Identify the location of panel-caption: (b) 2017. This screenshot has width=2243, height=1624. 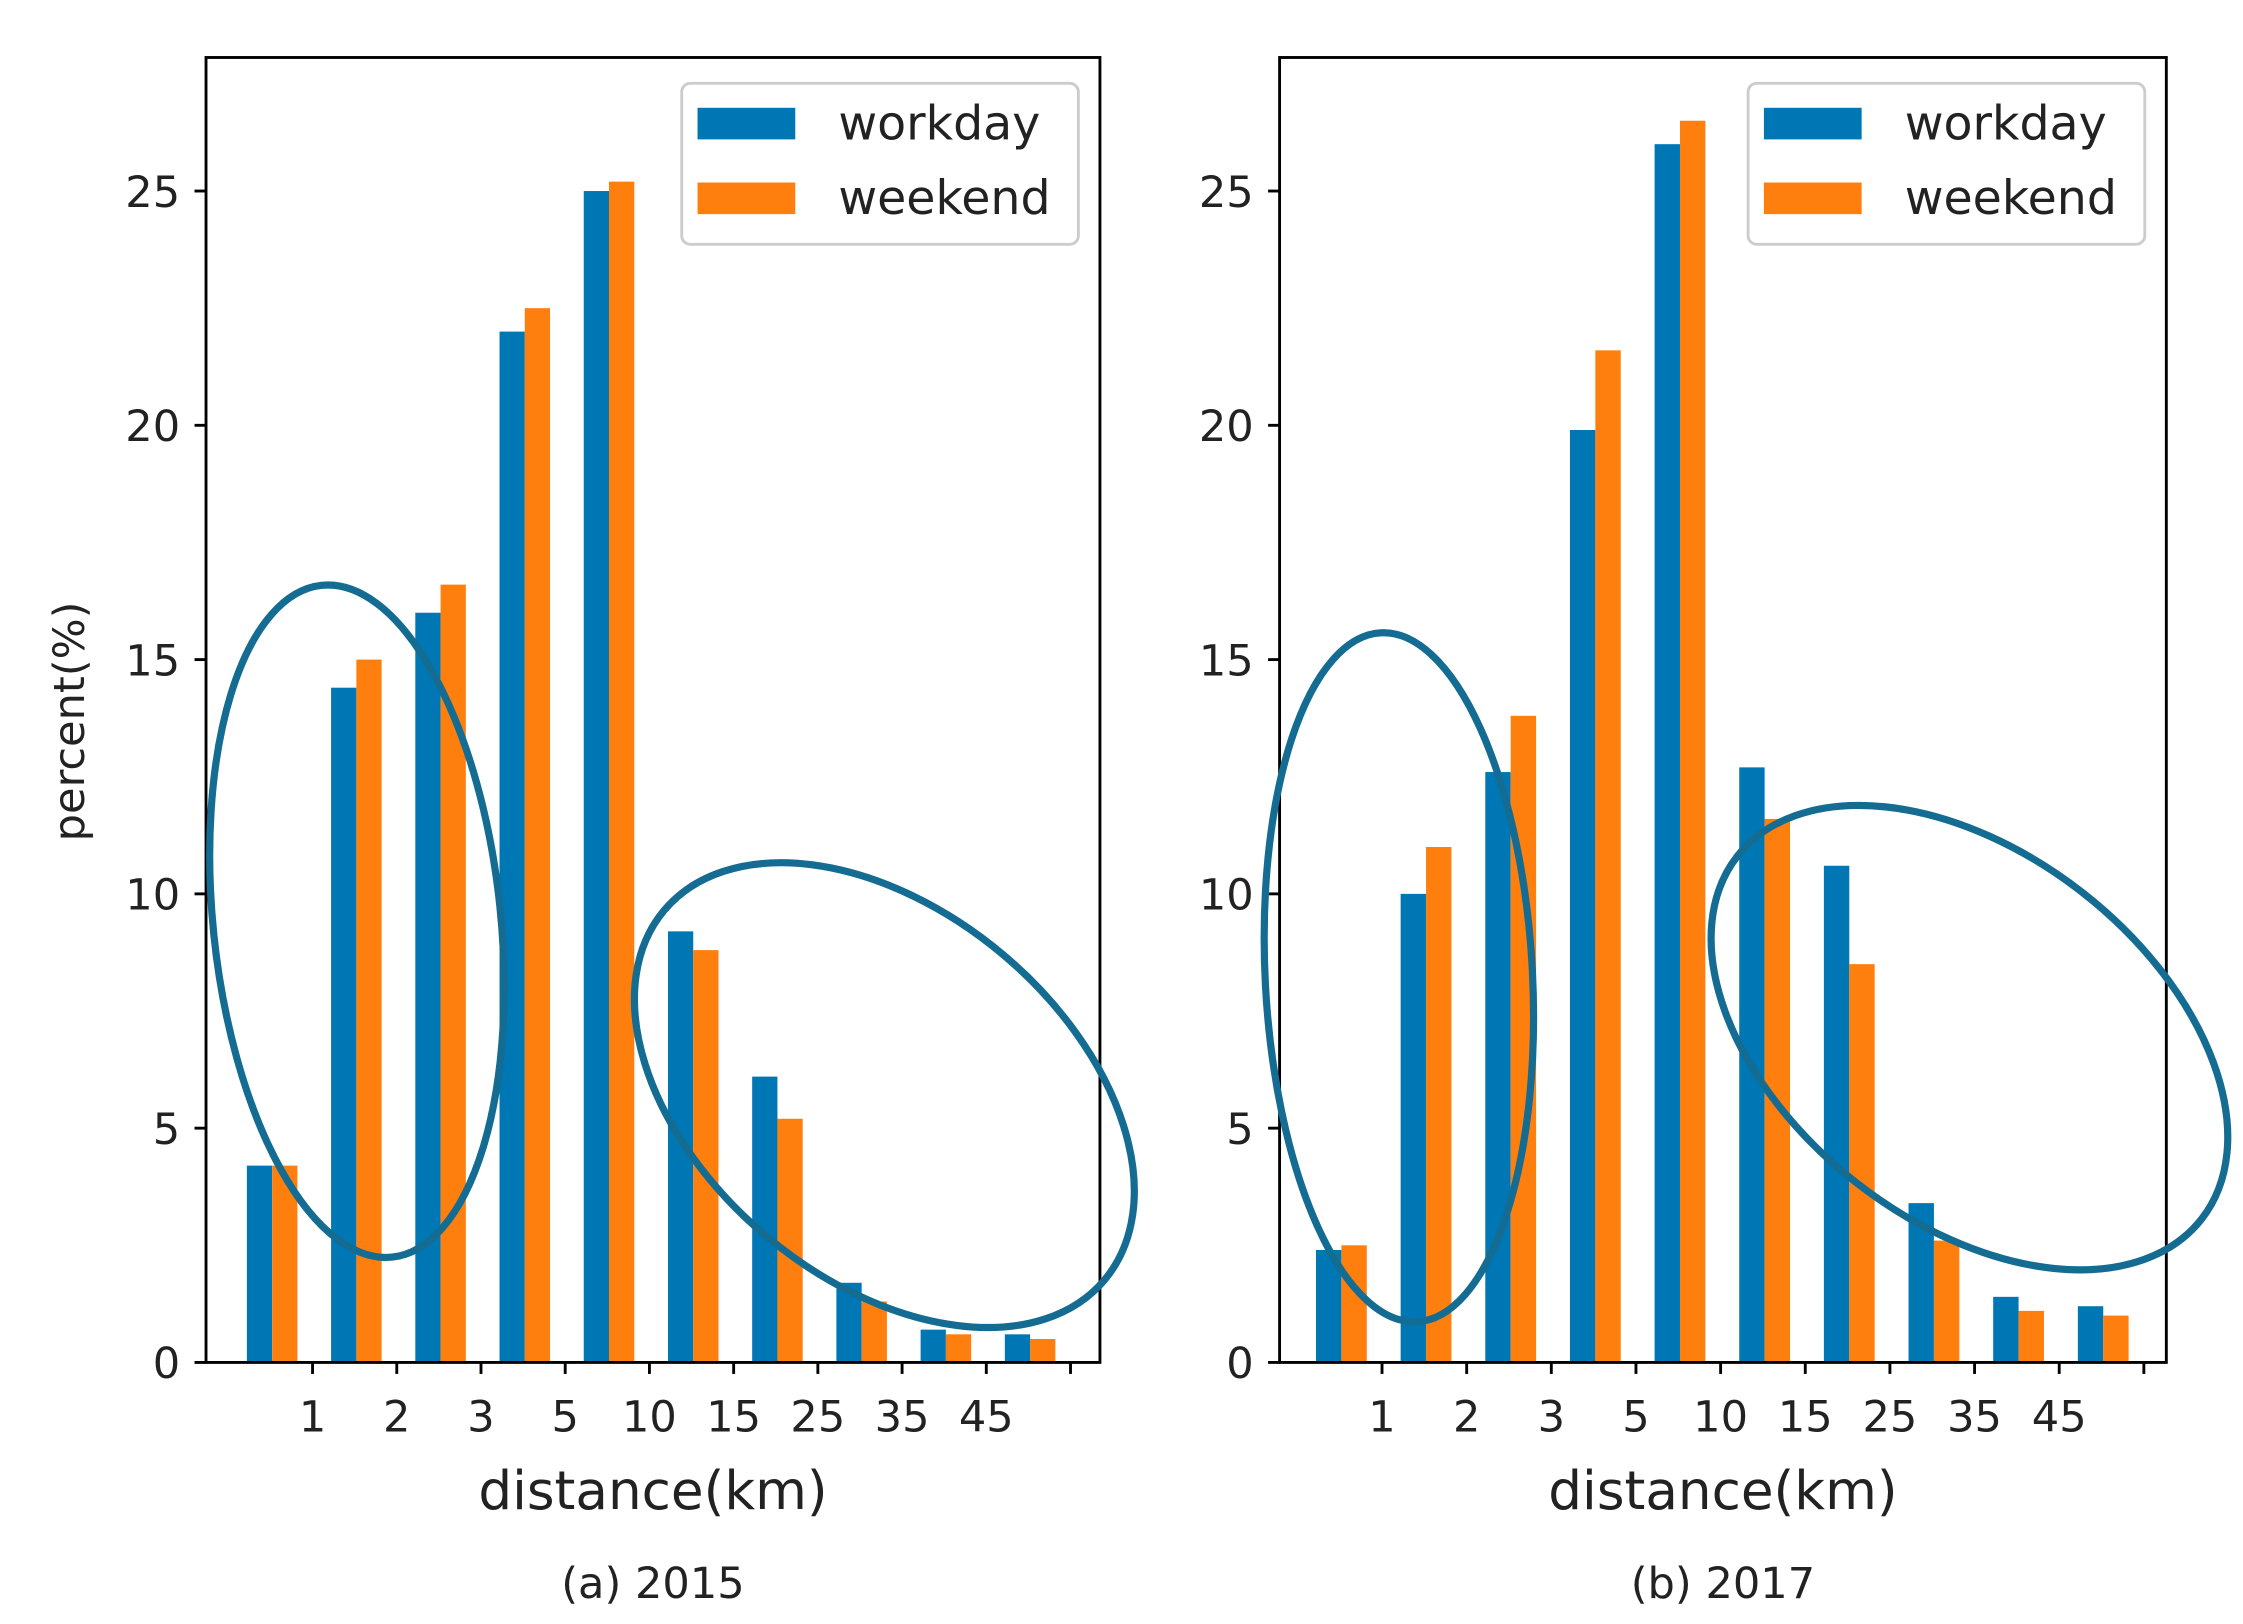
(1723, 1584).